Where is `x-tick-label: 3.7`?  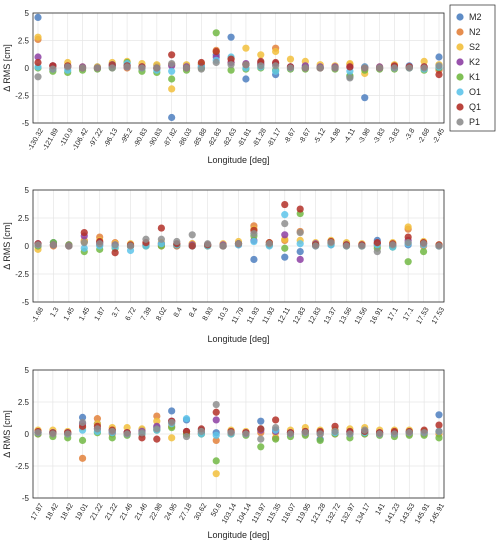
x-tick-label: 3.7 is located at coordinates (115, 311).